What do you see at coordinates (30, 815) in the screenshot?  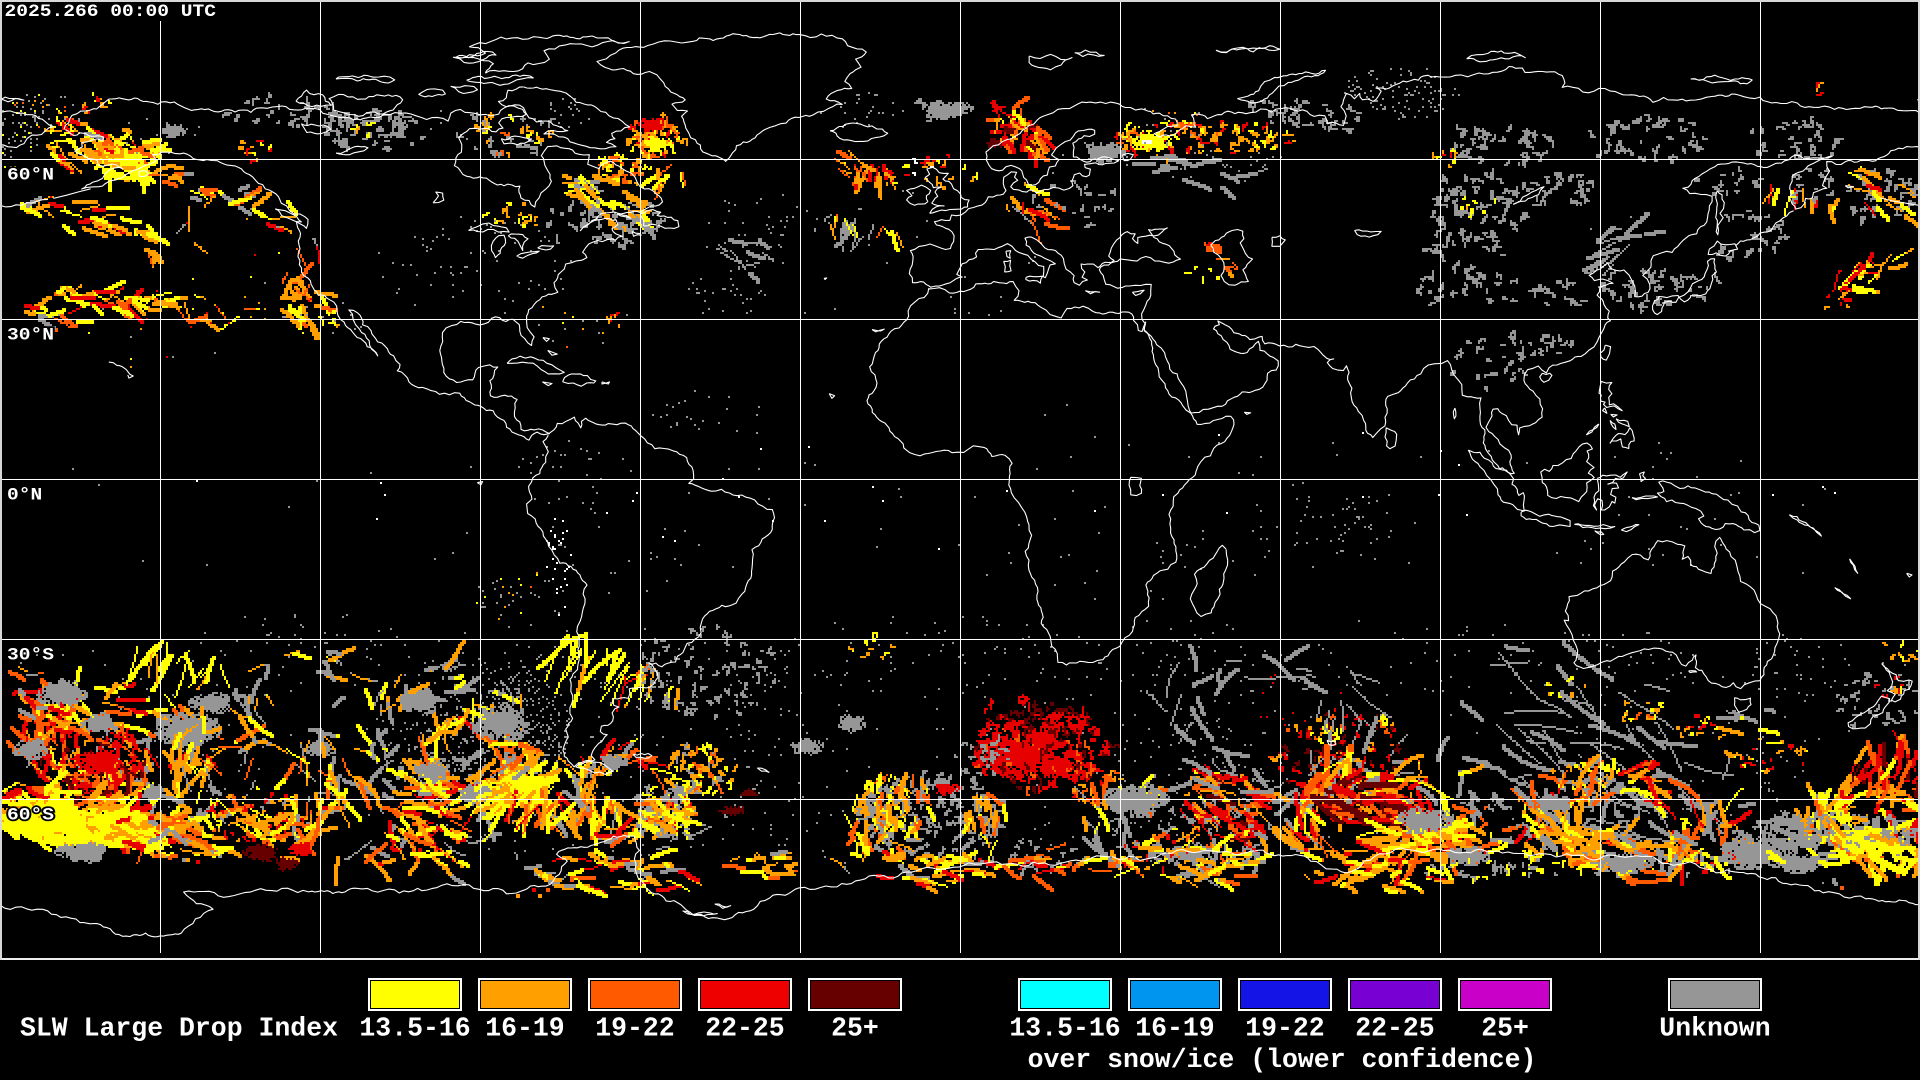 I see `svg-text: 60°S` at bounding box center [30, 815].